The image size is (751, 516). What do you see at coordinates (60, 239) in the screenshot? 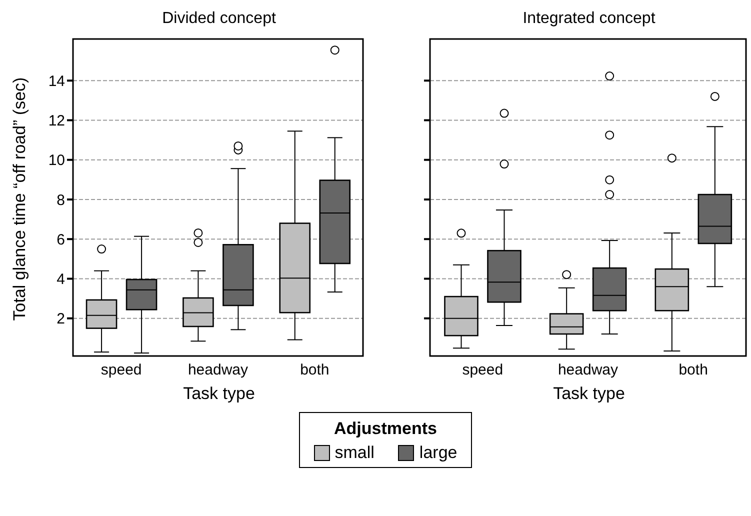
I see `y-tick-label: 6` at bounding box center [60, 239].